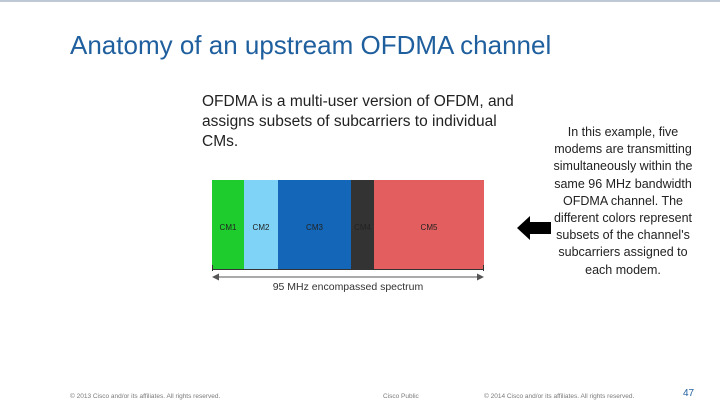 The height and width of the screenshot is (405, 720). Describe the element at coordinates (429, 227) in the screenshot. I see `cm5-label: CM5` at that location.